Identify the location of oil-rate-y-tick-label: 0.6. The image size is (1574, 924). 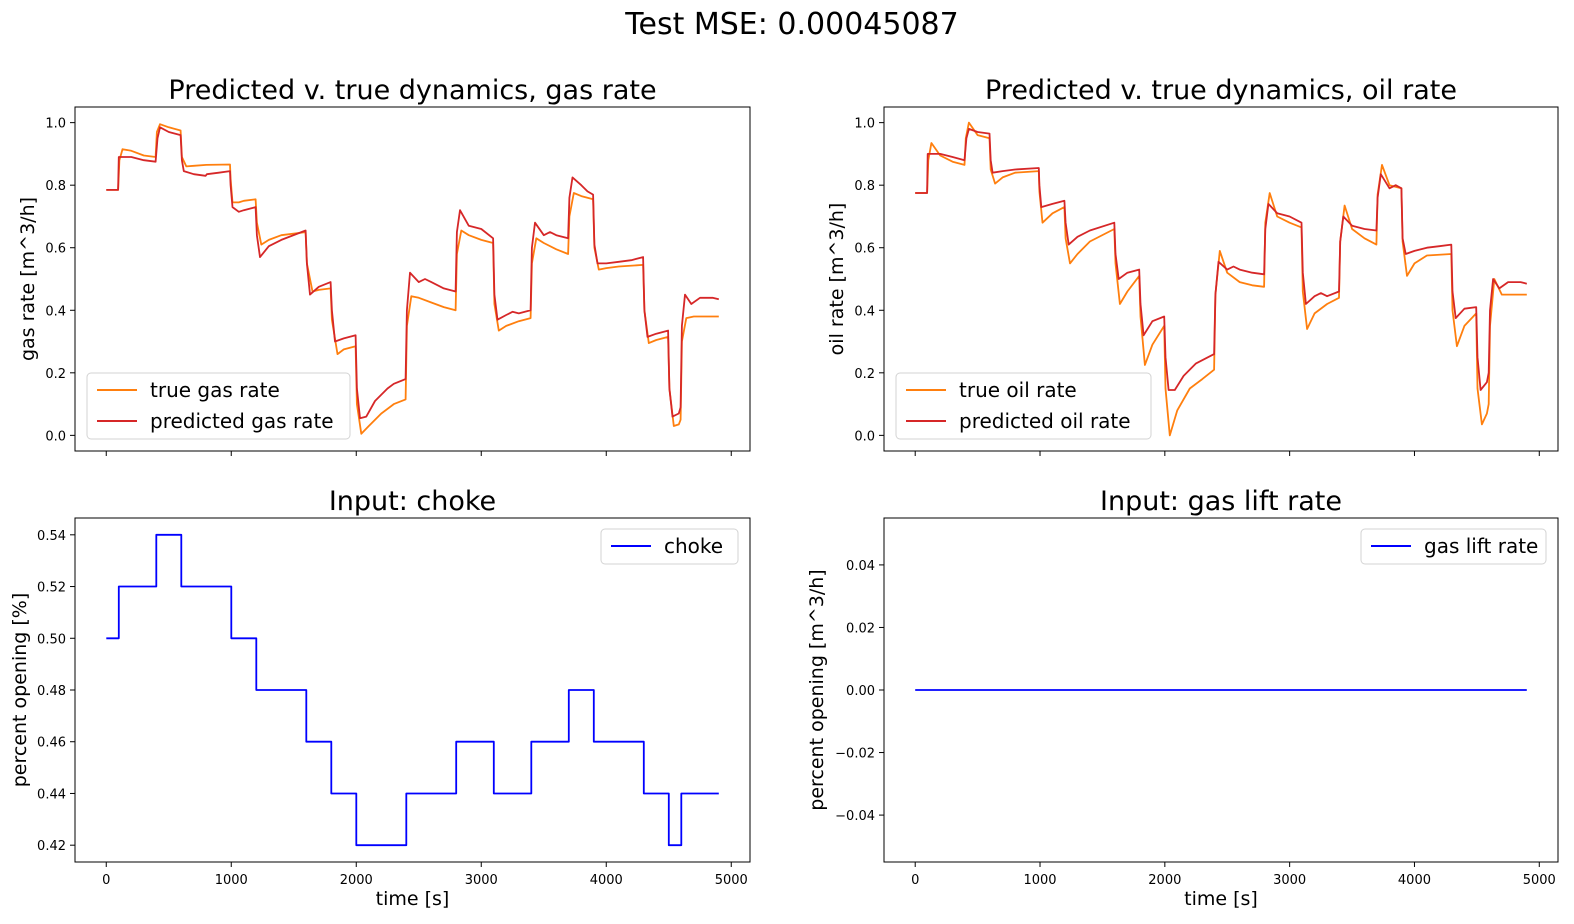
(864, 249).